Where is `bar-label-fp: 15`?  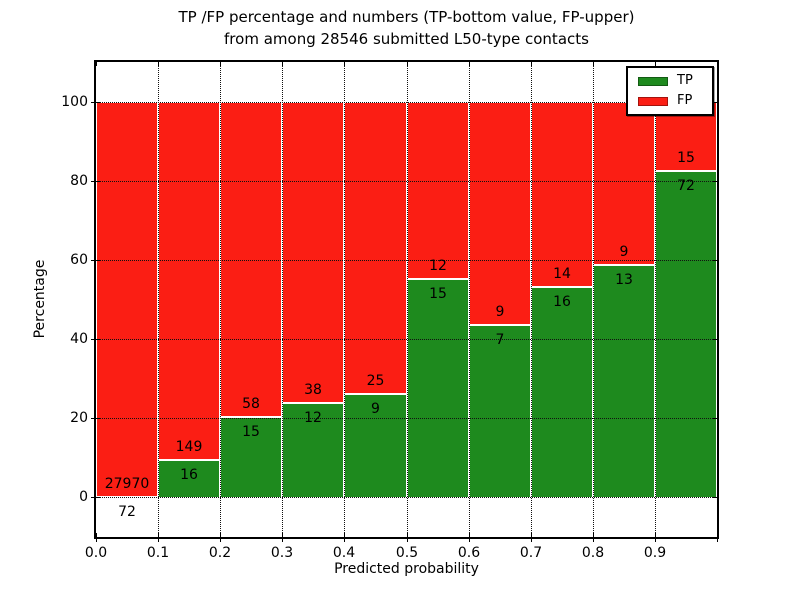
bar-label-fp: 15 is located at coordinates (686, 158).